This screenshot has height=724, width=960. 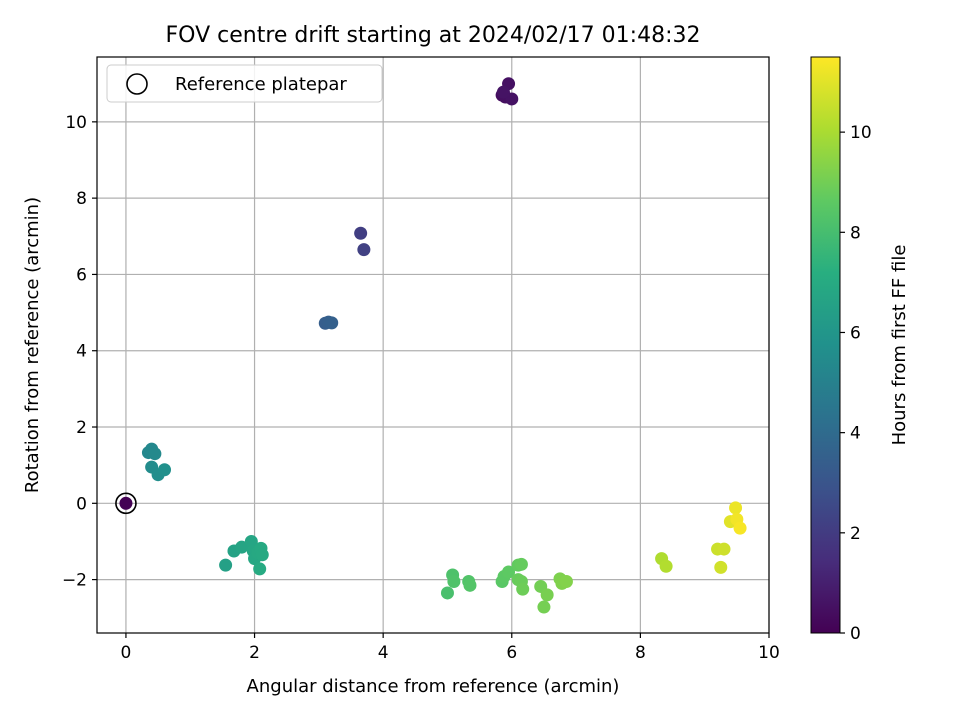 I want to click on legend-entry: Reference platepar, so click(x=261, y=84).